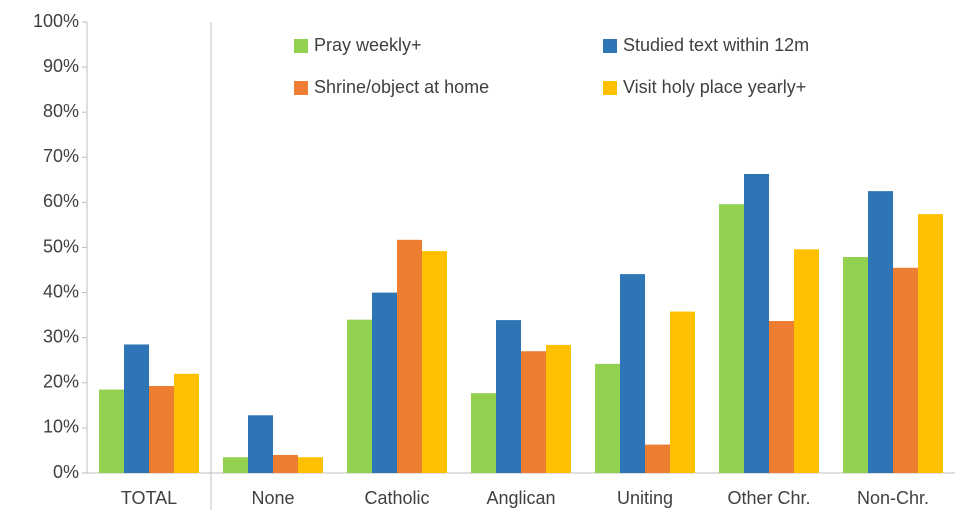  What do you see at coordinates (368, 45) in the screenshot?
I see `legend-label: Pray weekly+` at bounding box center [368, 45].